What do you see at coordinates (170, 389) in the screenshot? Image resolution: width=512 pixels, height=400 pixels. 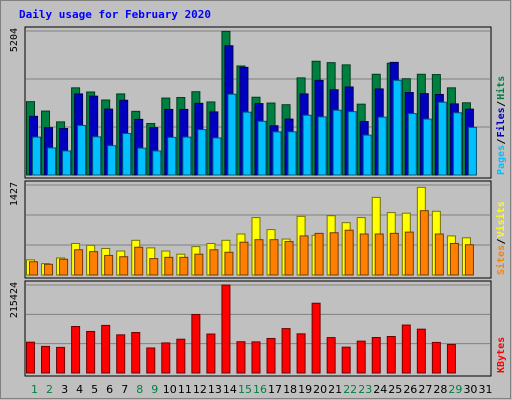 I see `day-label-10: 10` at bounding box center [170, 389].